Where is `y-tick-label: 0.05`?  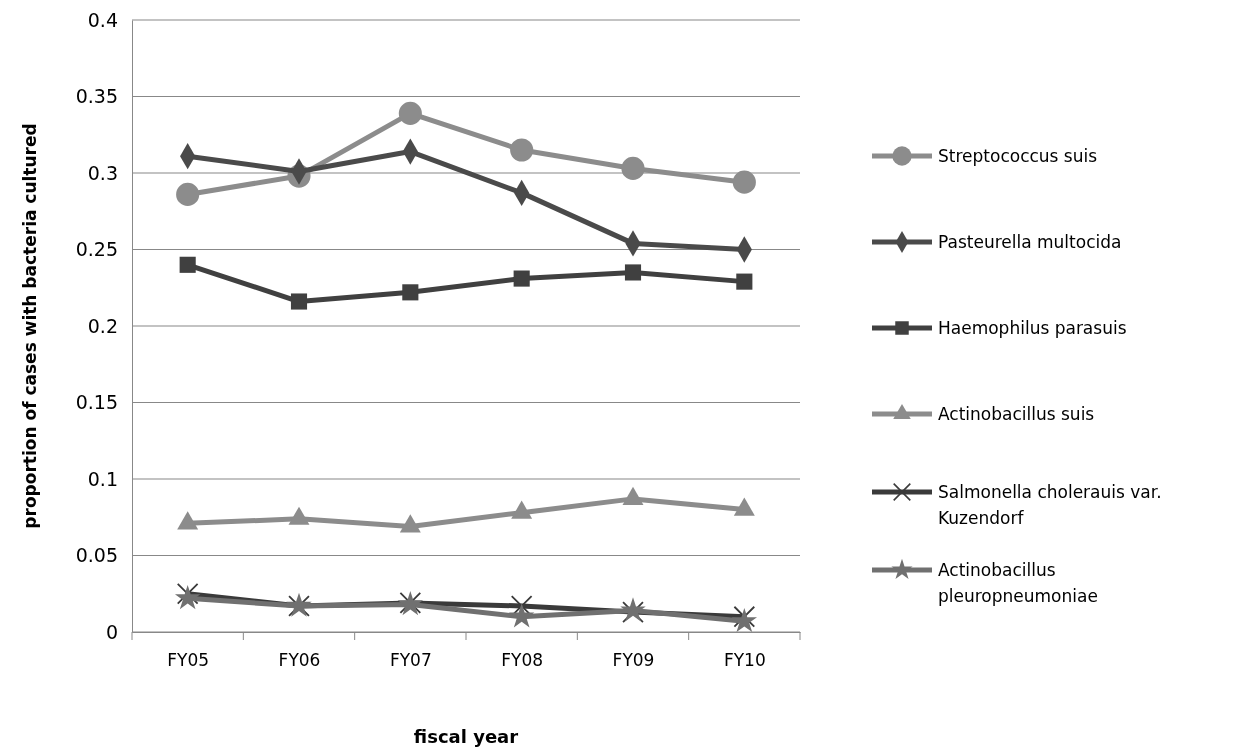 y-tick-label: 0.05 is located at coordinates (96, 555).